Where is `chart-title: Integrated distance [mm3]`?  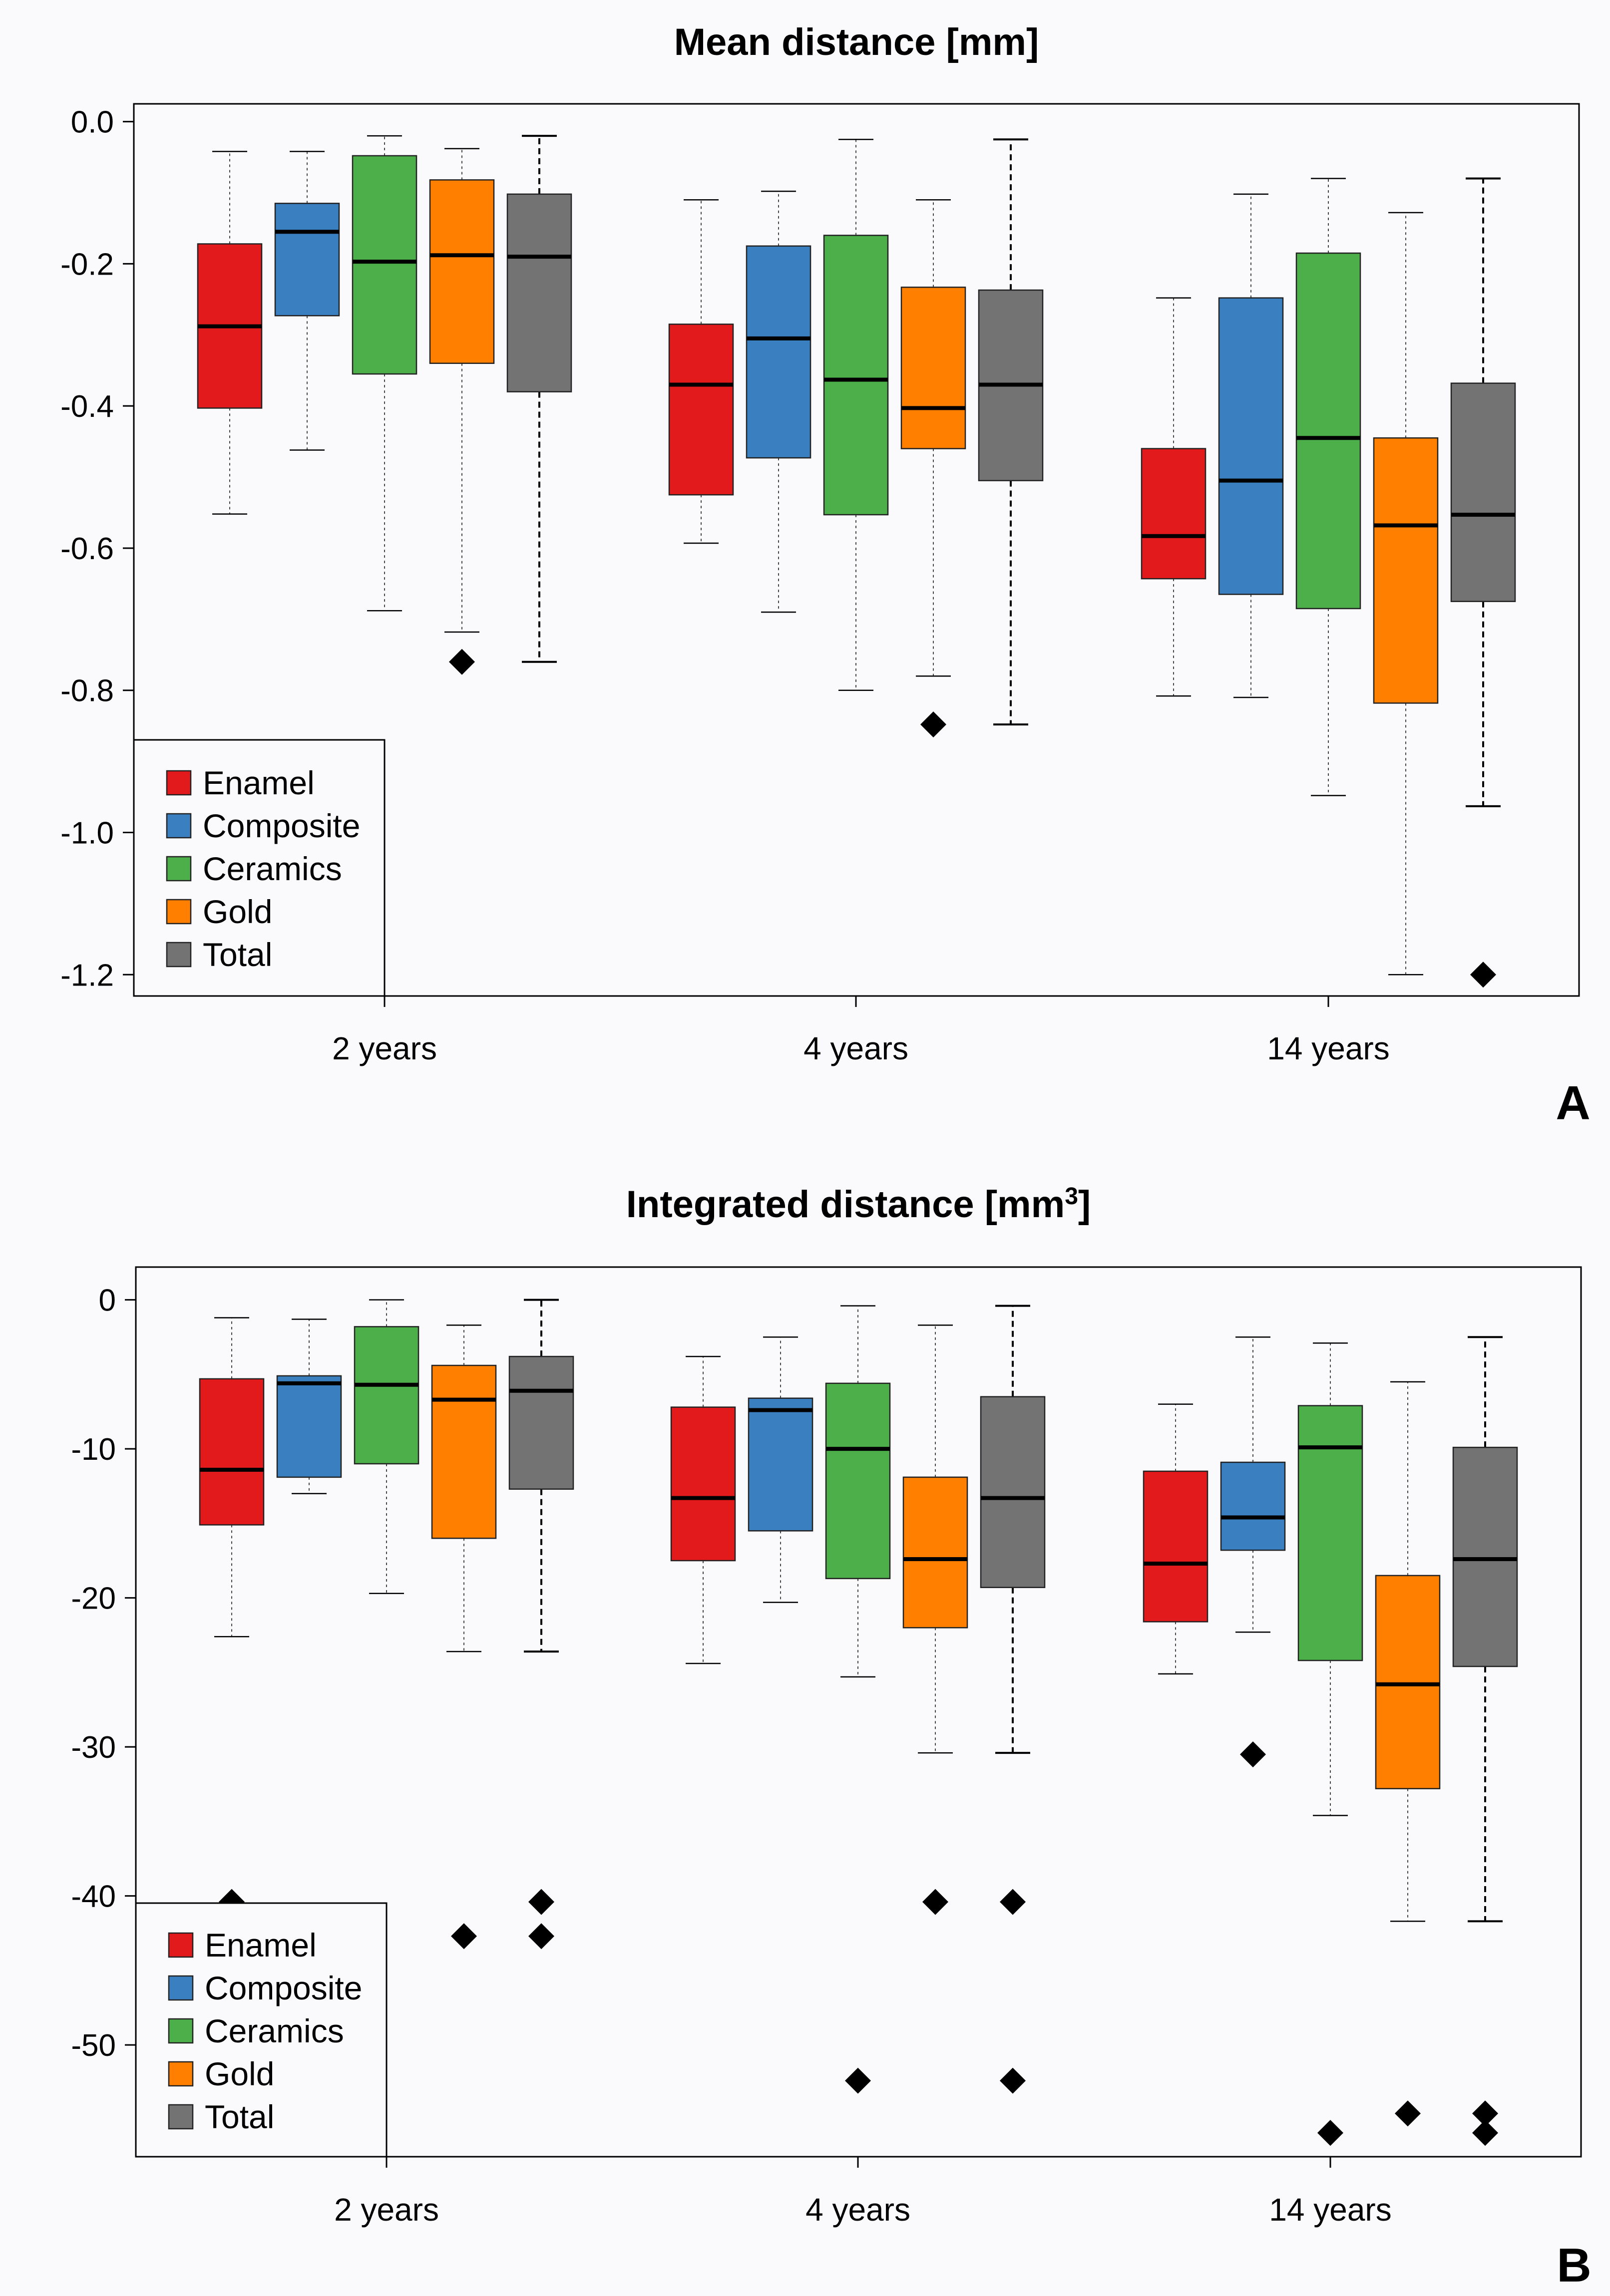 chart-title: Integrated distance [mm3] is located at coordinates (858, 1204).